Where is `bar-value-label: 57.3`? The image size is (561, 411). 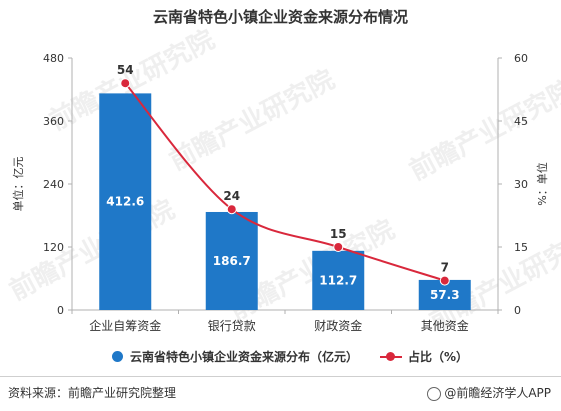 bar-value-label: 57.3 is located at coordinates (445, 295).